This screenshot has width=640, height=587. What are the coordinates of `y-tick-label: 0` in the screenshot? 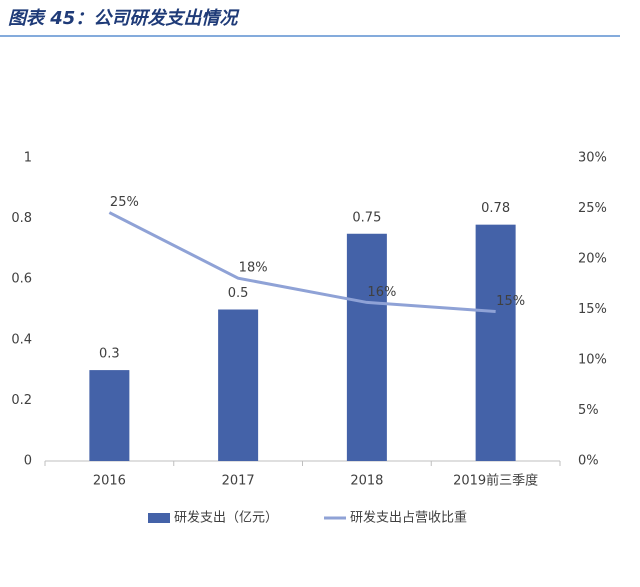 It's located at (28, 461).